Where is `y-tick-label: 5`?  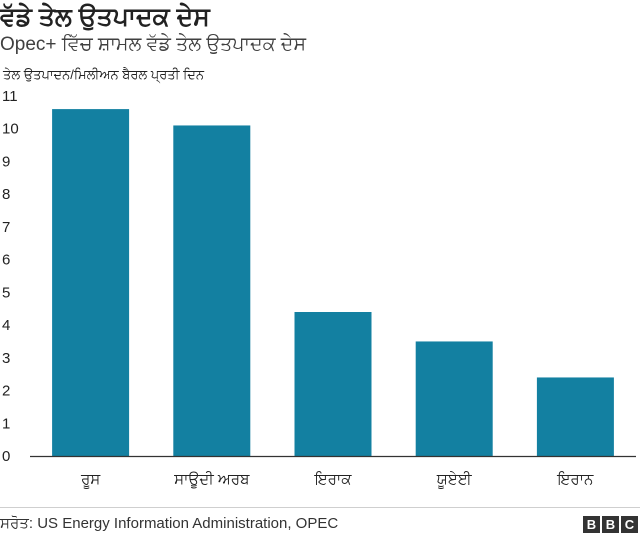 y-tick-label: 5 is located at coordinates (6, 292).